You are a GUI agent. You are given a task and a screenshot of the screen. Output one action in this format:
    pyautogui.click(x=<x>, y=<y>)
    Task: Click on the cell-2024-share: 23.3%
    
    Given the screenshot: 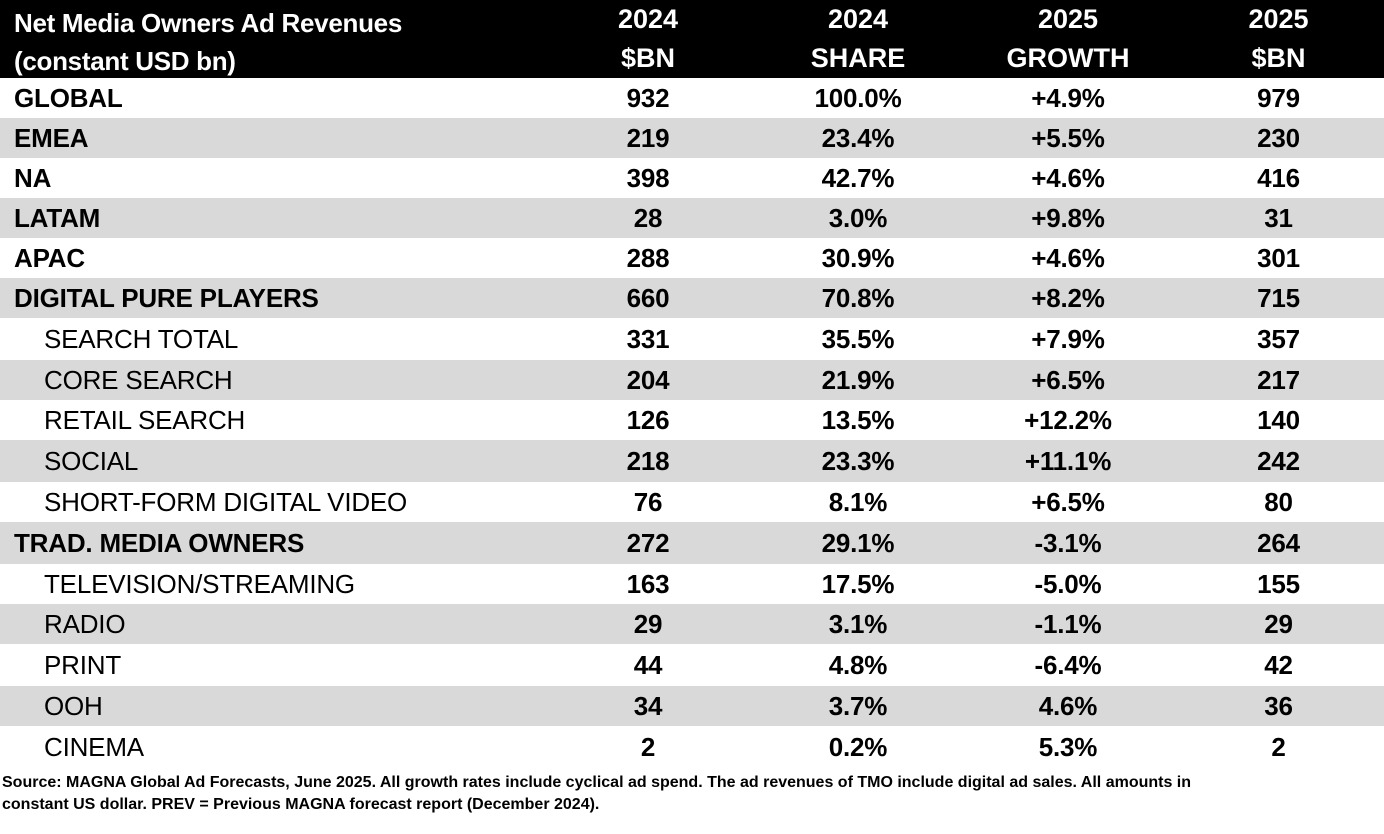 What is the action you would take?
    pyautogui.click(x=858, y=460)
    